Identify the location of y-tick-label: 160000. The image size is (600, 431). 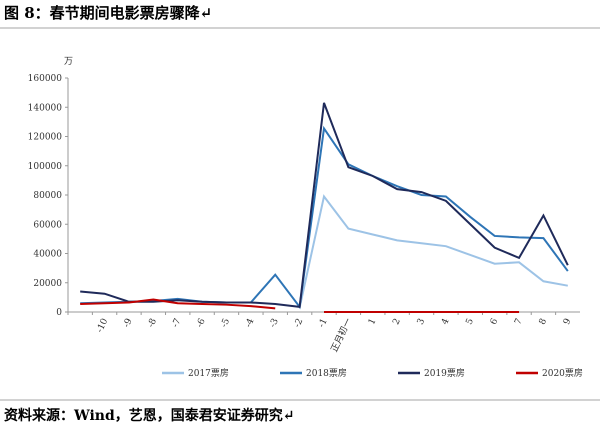
(45, 79).